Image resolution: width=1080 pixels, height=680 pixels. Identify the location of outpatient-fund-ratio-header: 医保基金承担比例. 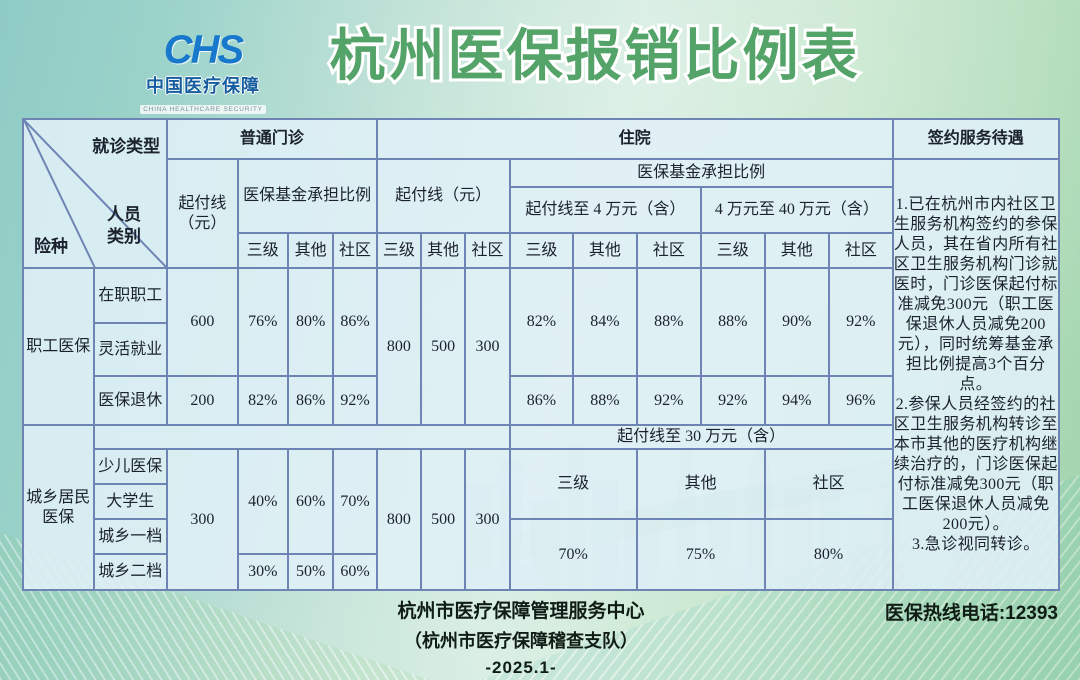
(307, 196).